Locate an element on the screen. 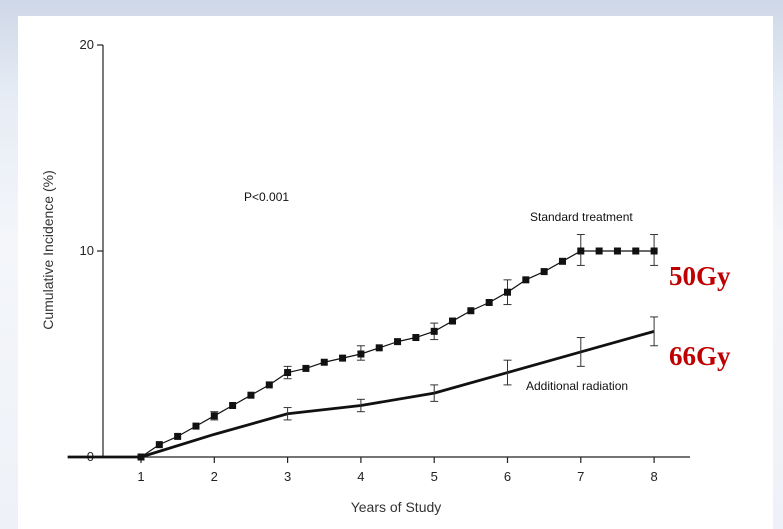 The width and height of the screenshot is (783, 529). x-tick-label: 7 is located at coordinates (580, 476).